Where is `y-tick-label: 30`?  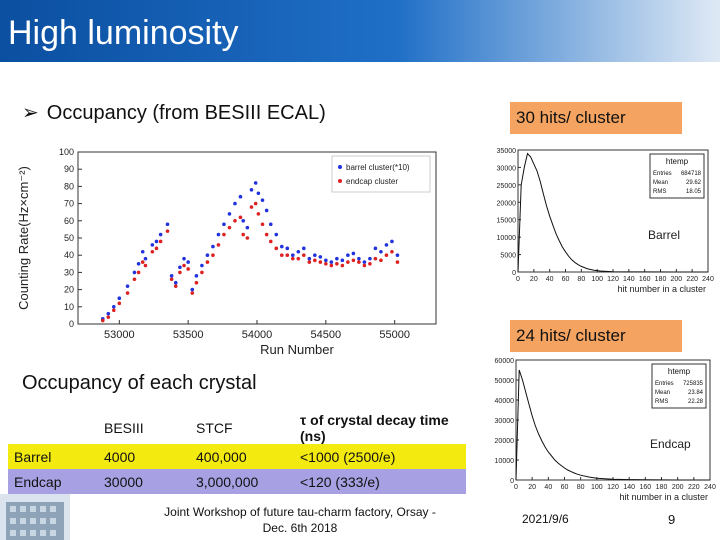
y-tick-label: 30 is located at coordinates (69, 272).